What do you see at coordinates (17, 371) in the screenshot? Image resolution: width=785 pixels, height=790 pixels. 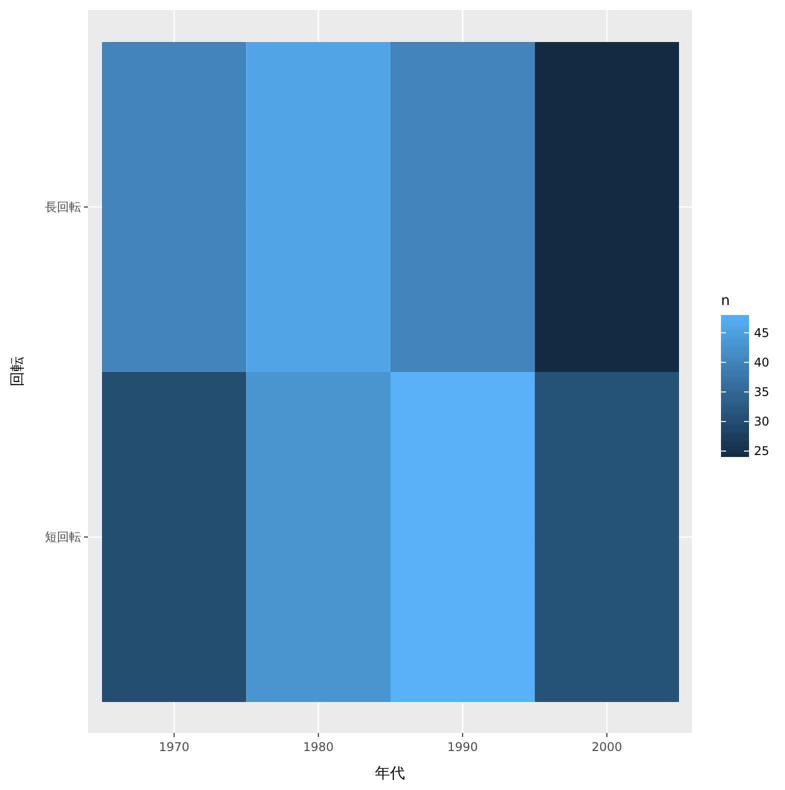 I see `y-axis-title: 回転` at bounding box center [17, 371].